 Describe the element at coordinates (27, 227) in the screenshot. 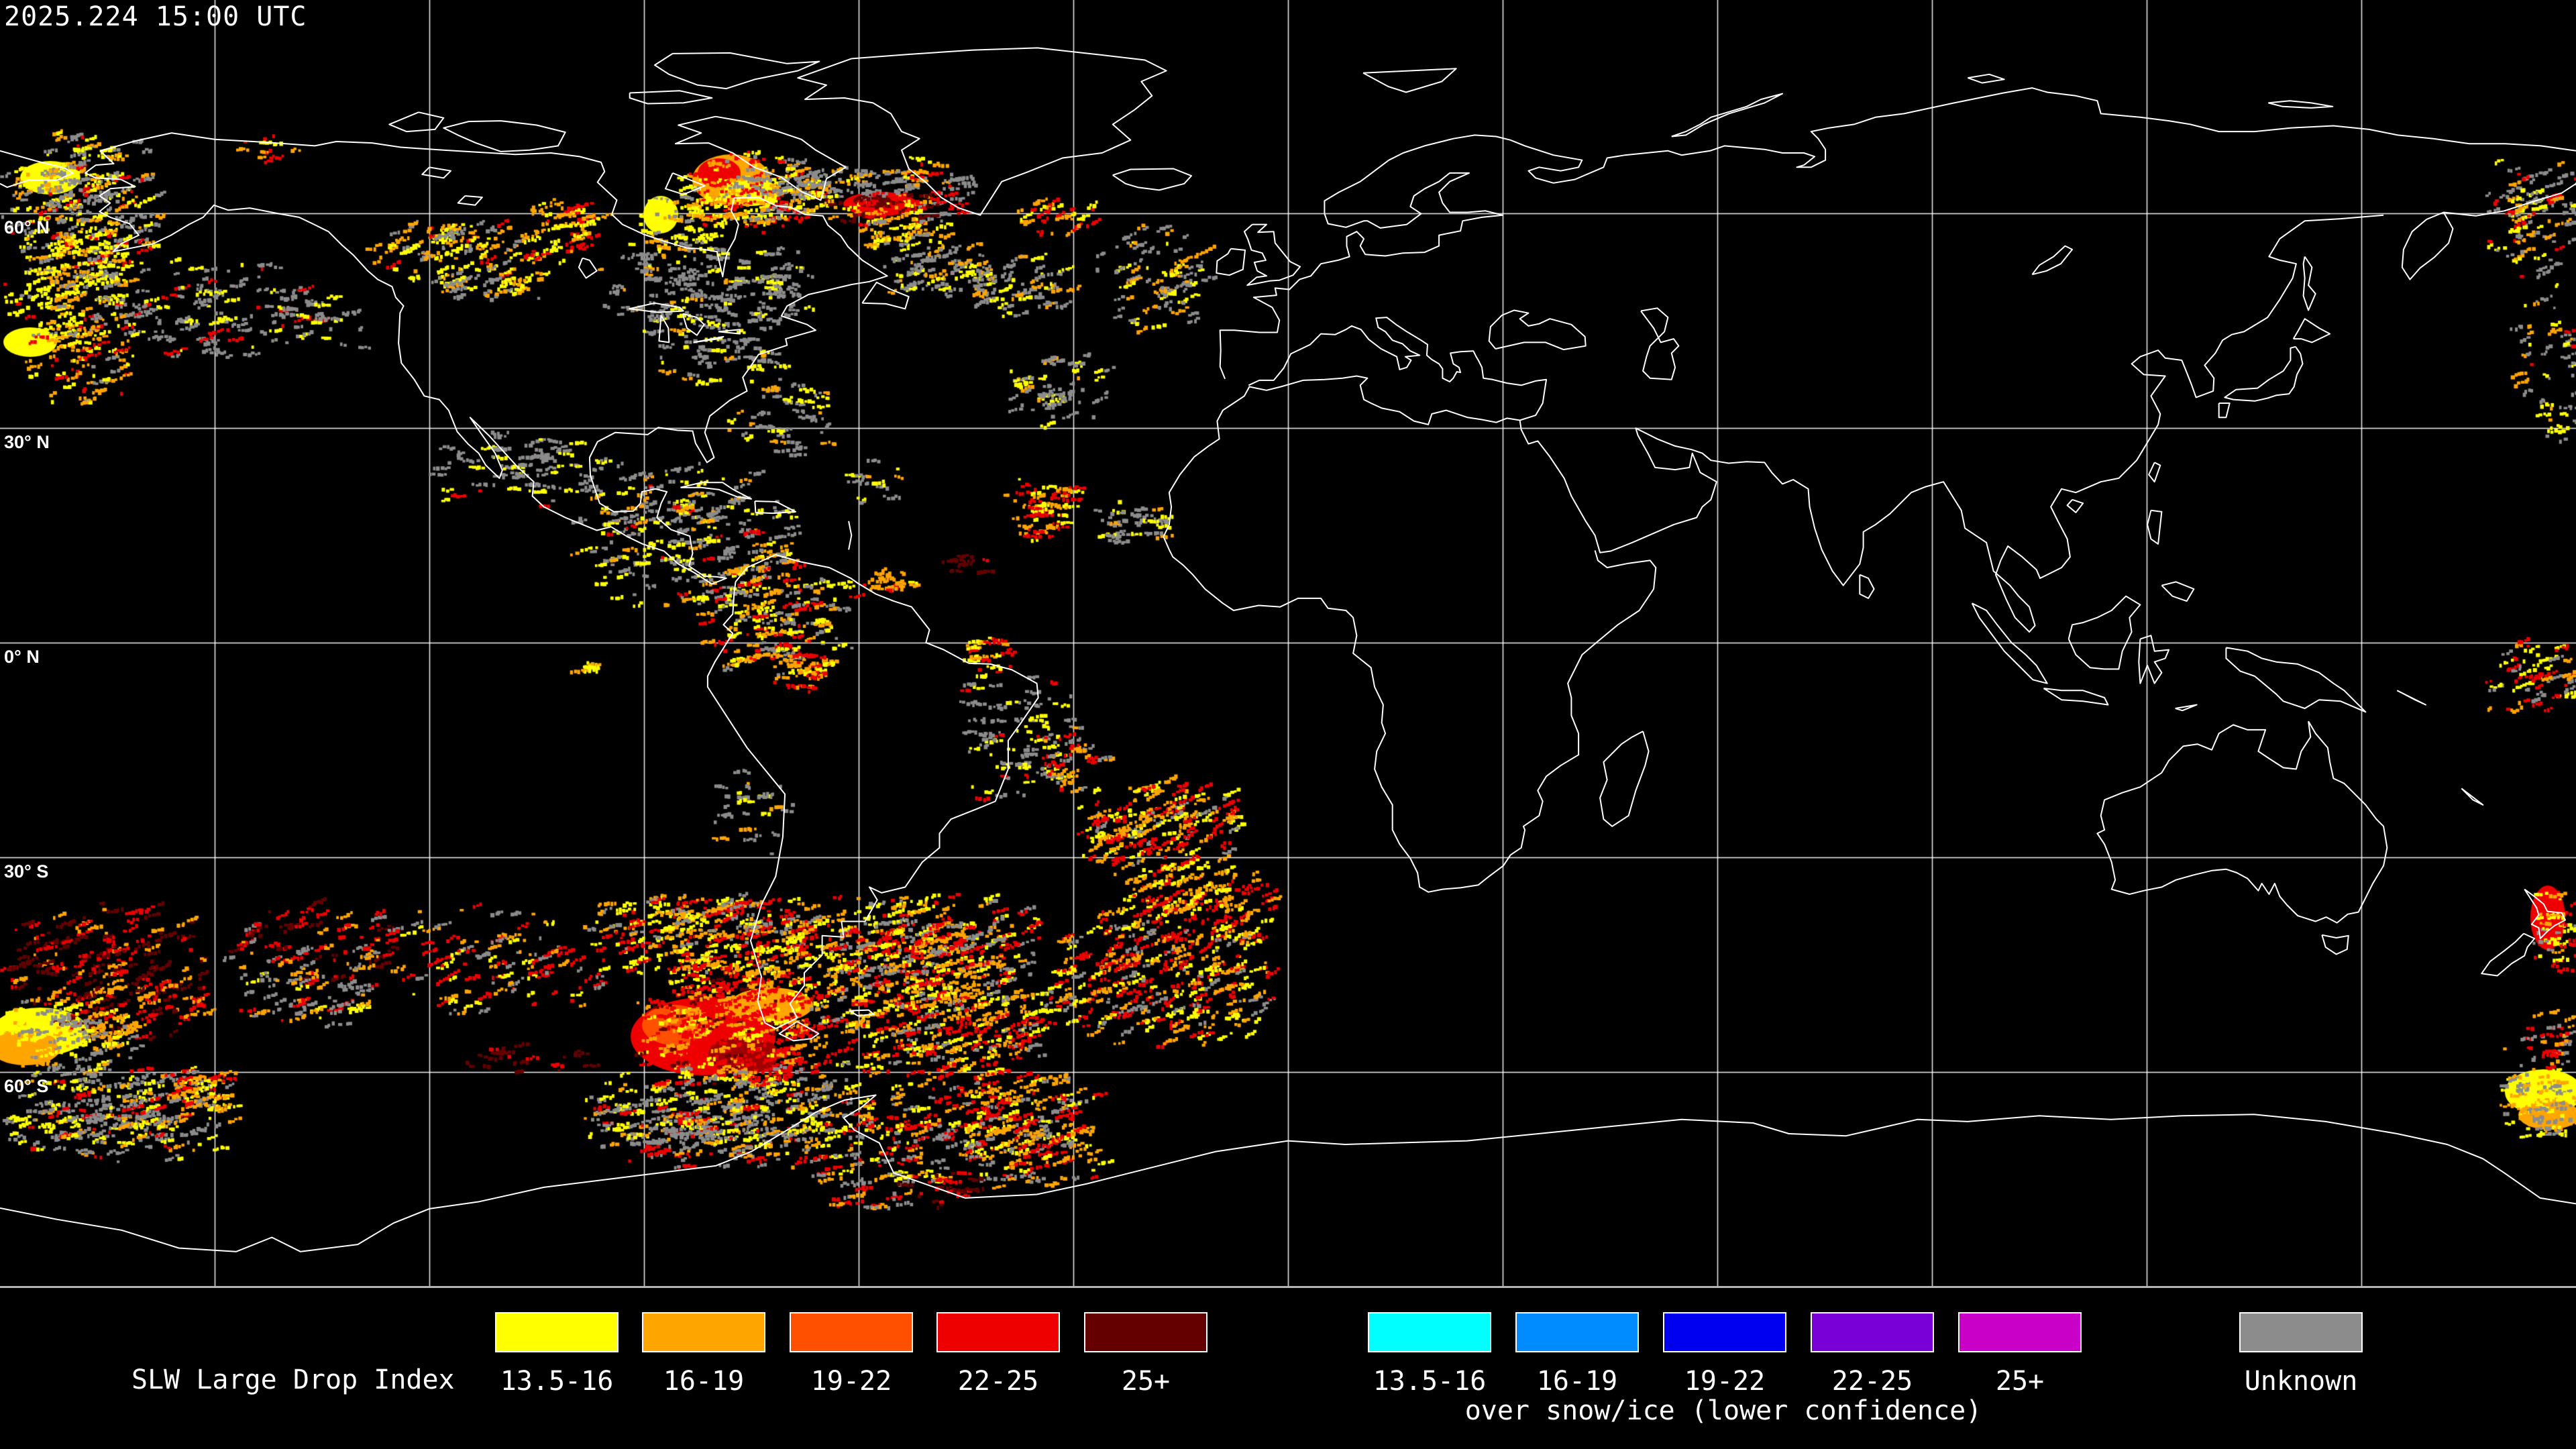

I see `lat-label-0: 60° N` at that location.